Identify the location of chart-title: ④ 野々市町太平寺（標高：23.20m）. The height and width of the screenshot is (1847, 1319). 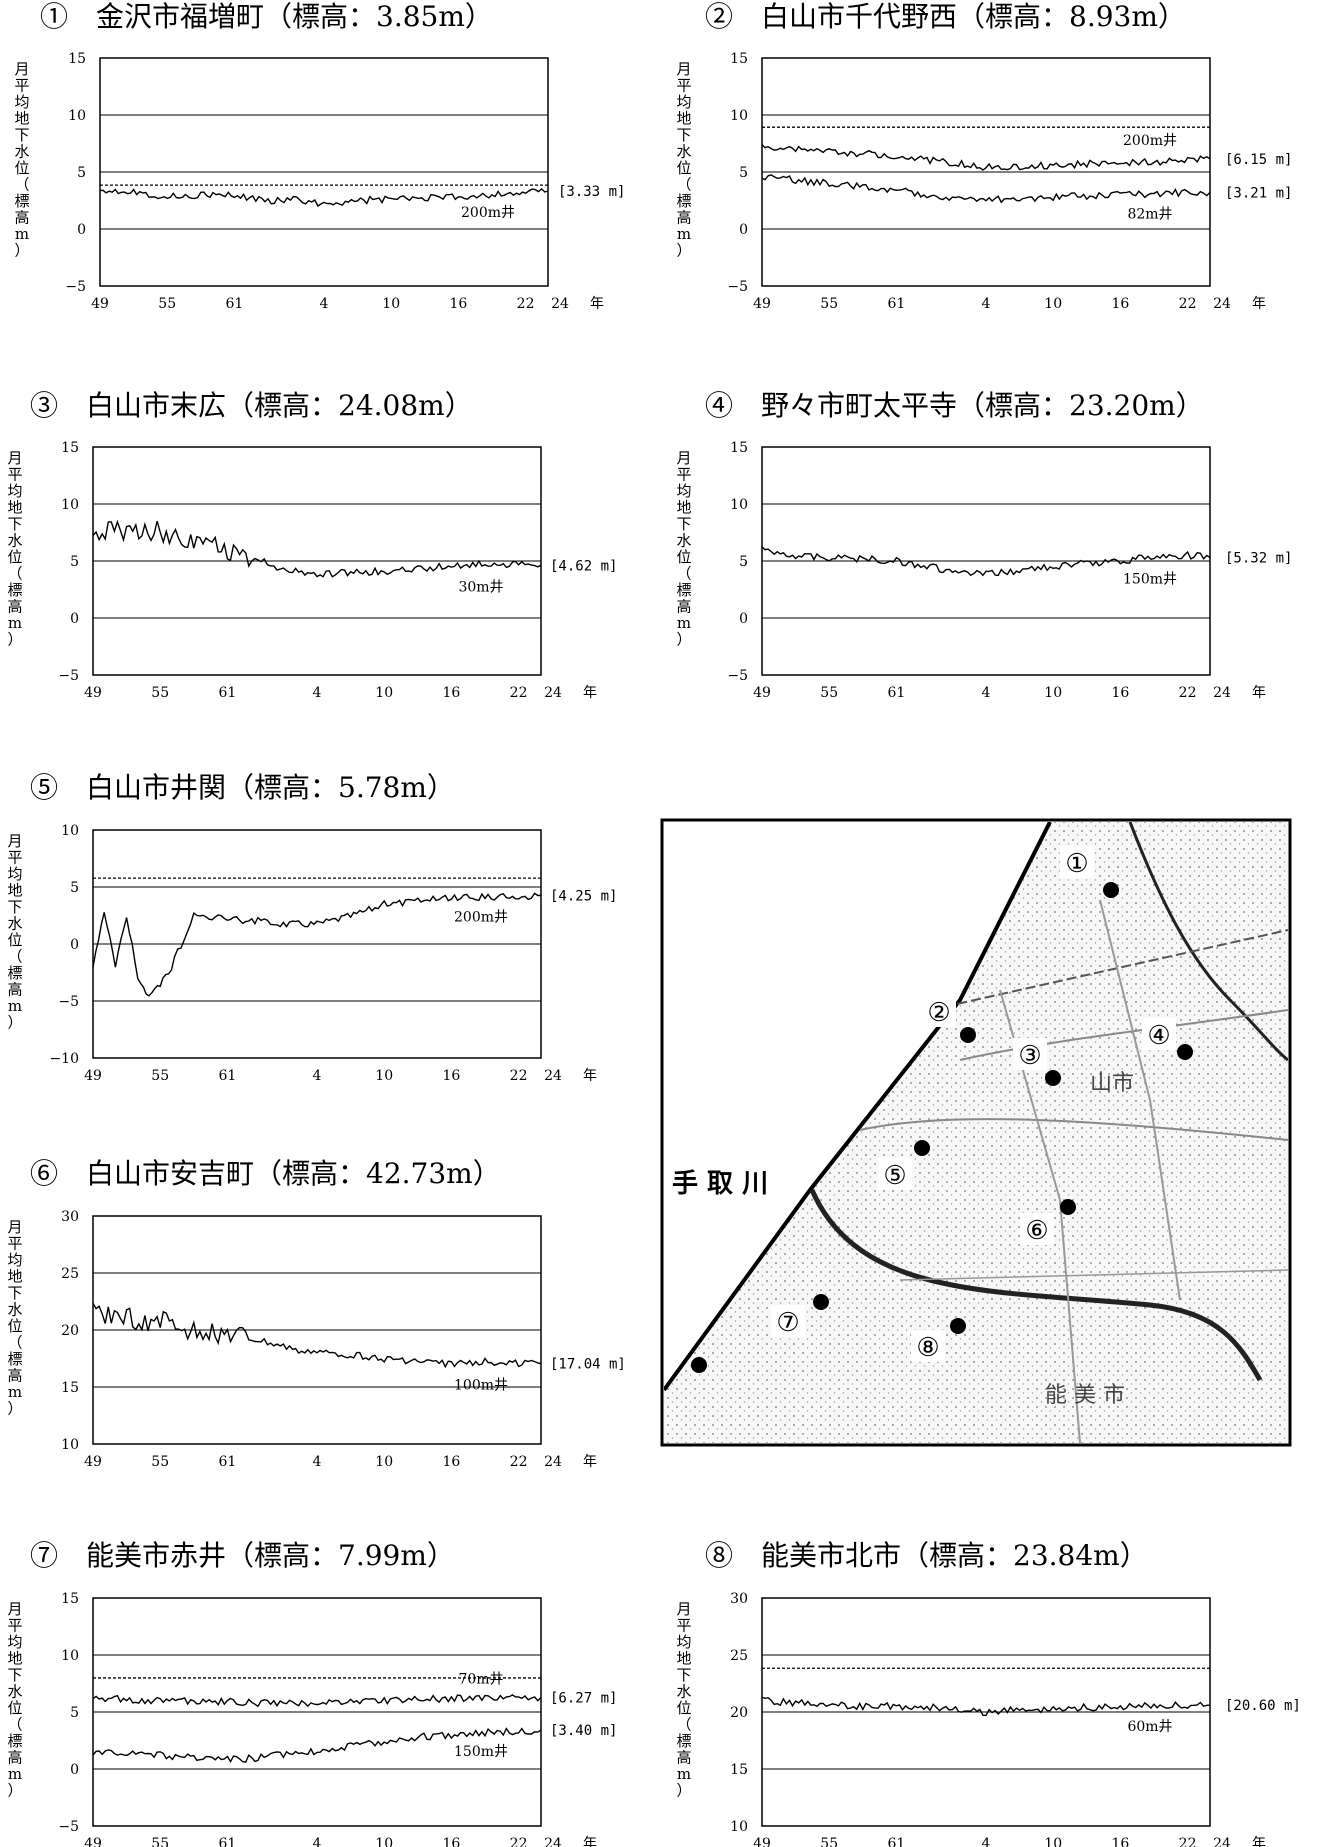
(954, 405).